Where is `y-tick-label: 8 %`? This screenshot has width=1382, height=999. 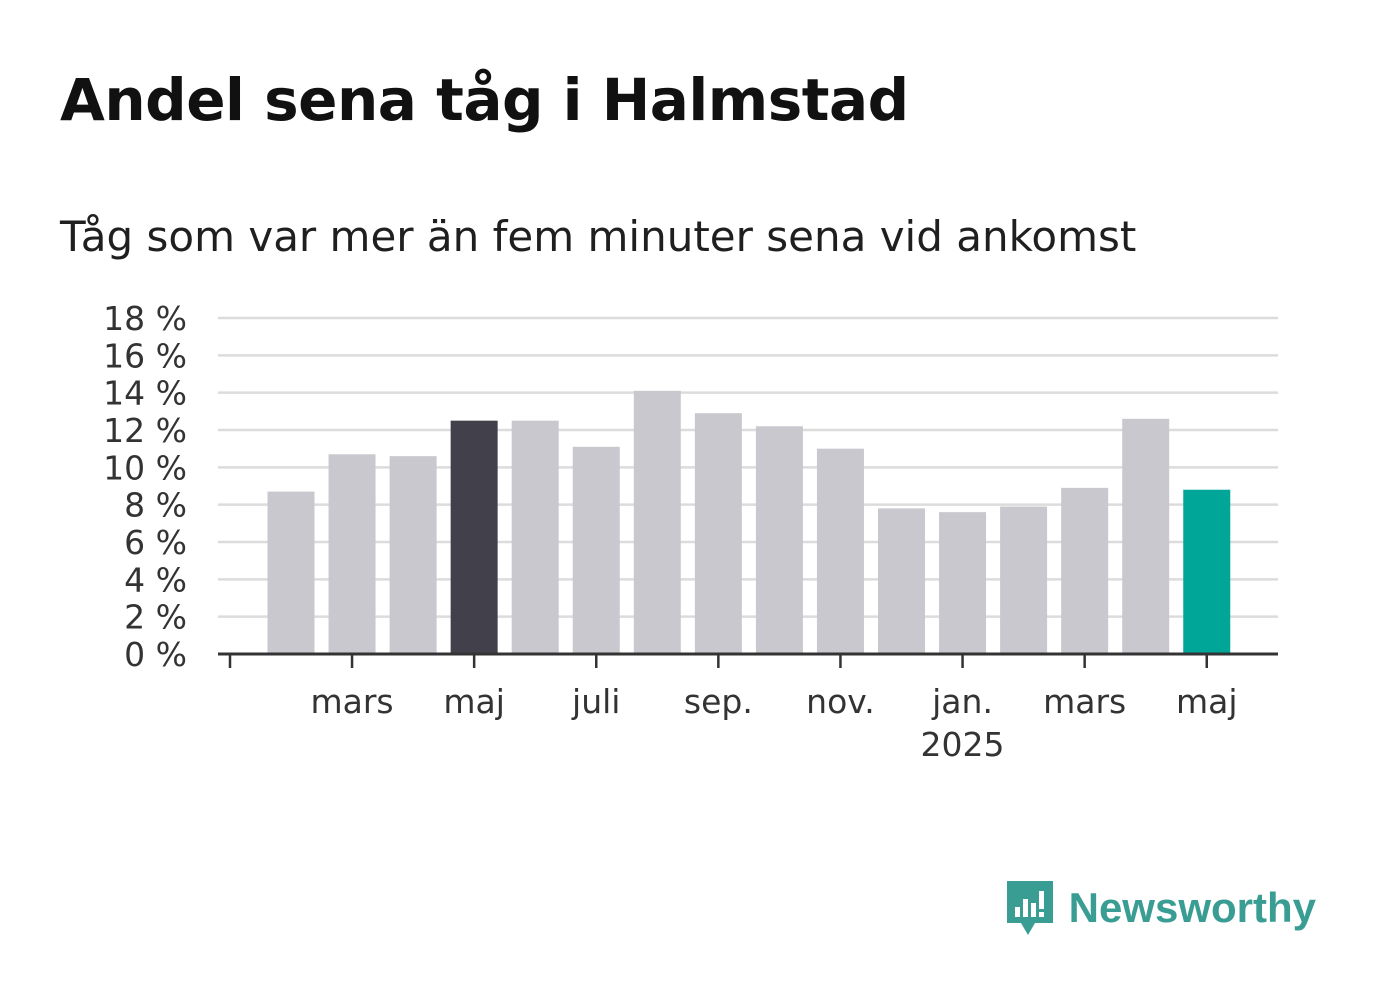
y-tick-label: 8 % is located at coordinates (155, 505).